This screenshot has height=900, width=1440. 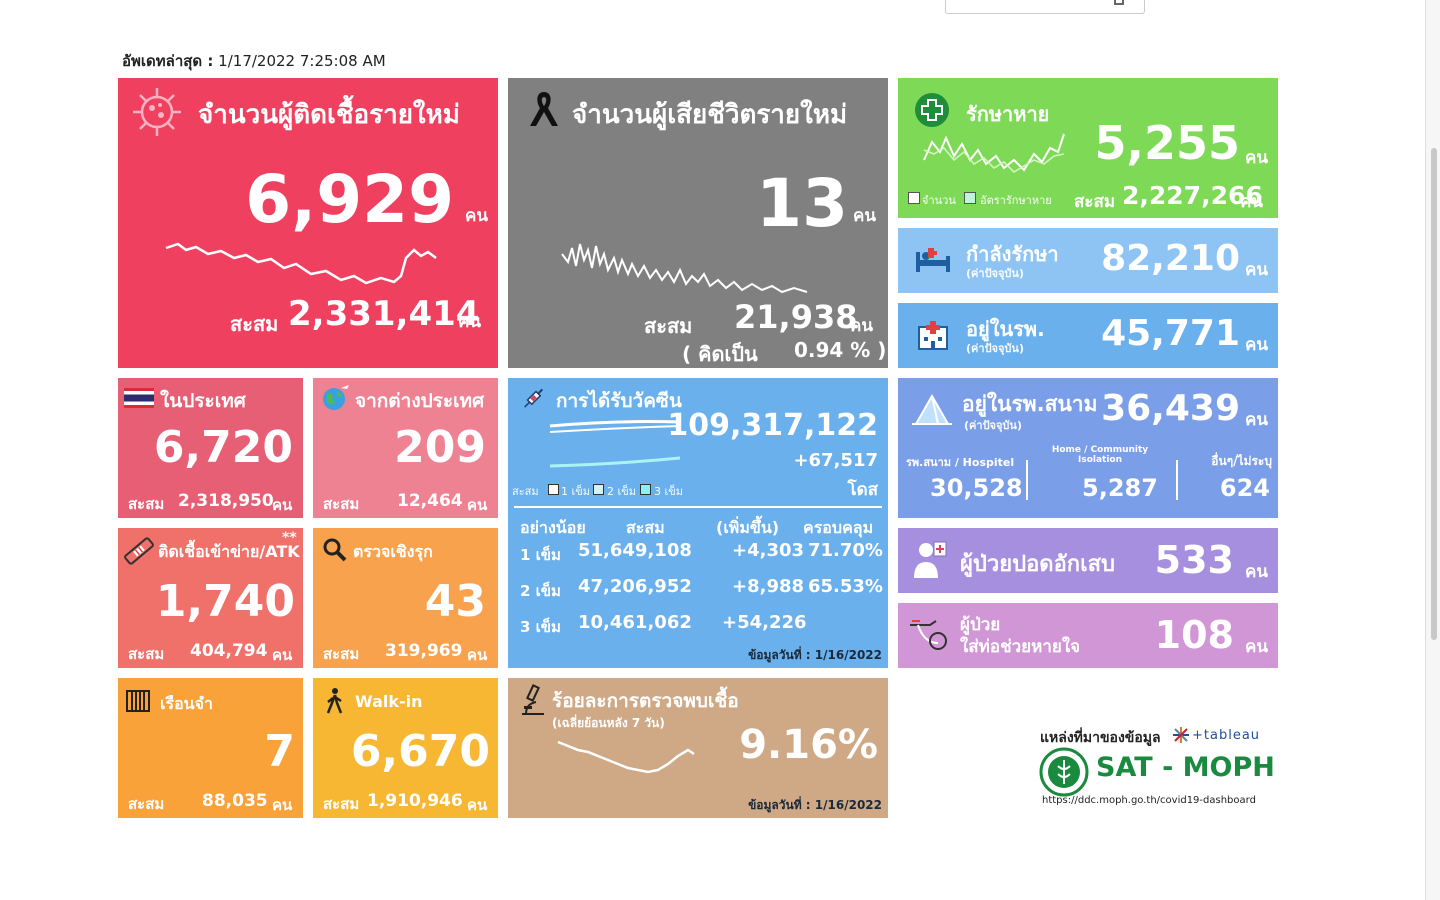 What do you see at coordinates (1064, 772) in the screenshot?
I see `moph-seal-icon` at bounding box center [1064, 772].